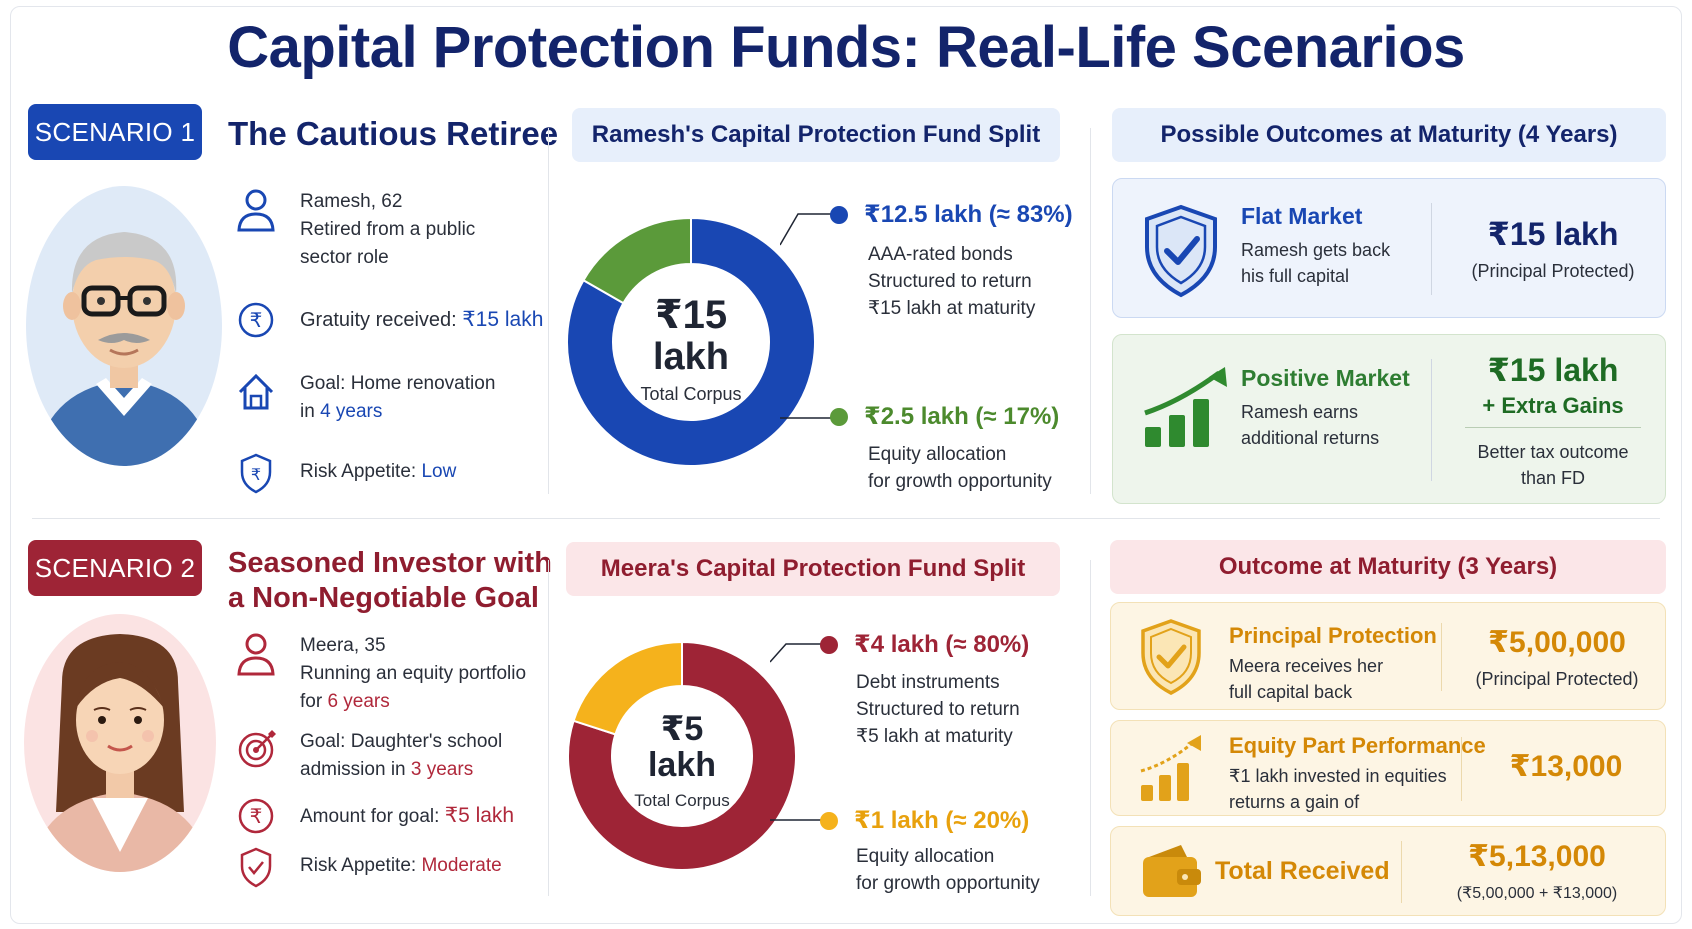  Describe the element at coordinates (355, 769) in the screenshot. I see `goal-prefix: admission in` at that location.